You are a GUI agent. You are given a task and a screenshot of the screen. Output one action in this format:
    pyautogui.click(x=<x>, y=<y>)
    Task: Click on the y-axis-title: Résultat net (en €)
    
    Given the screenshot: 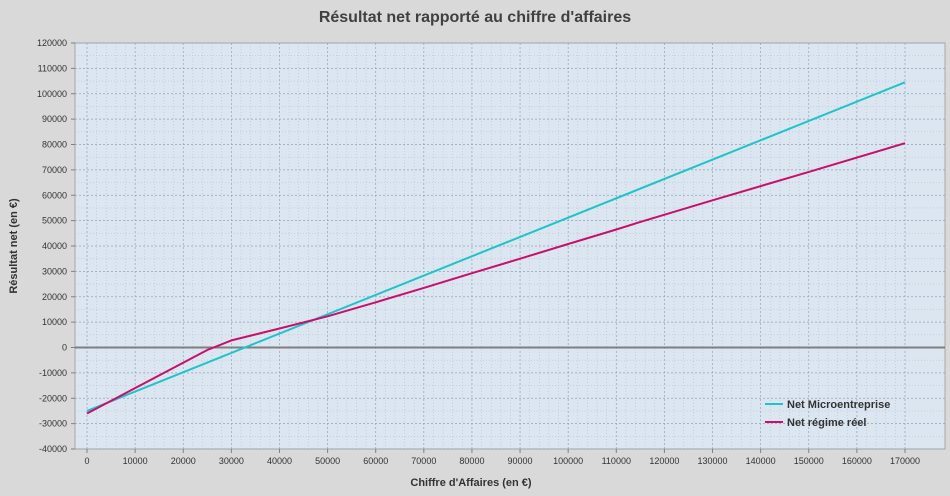 What is the action you would take?
    pyautogui.click(x=14, y=246)
    